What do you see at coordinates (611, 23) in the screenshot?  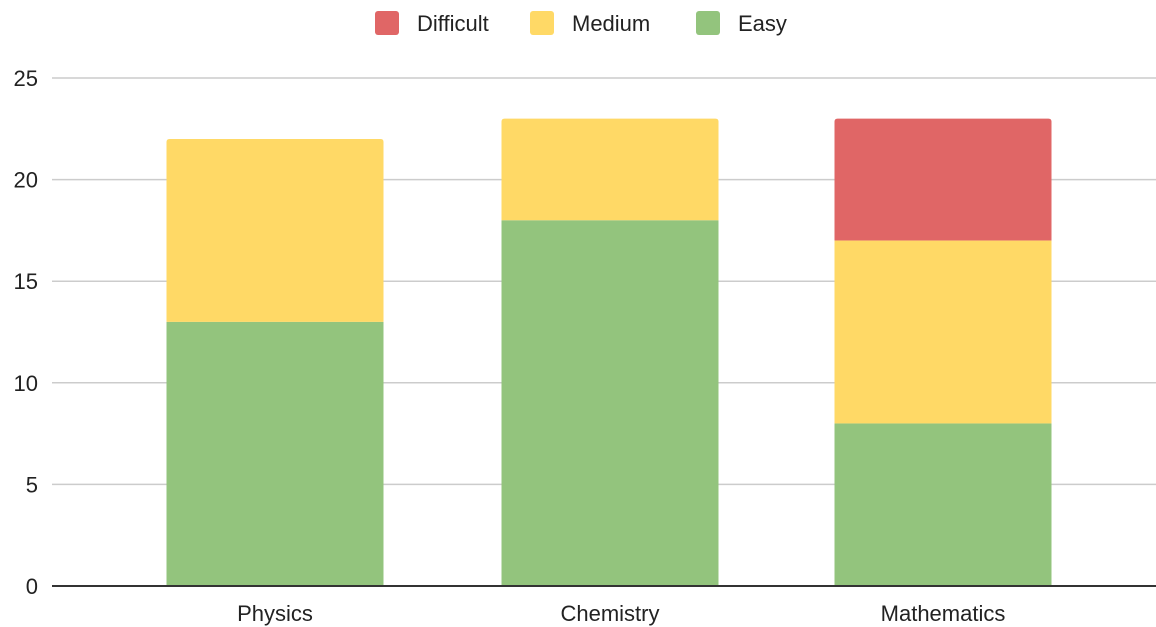 I see `legend-label-medium: Medium` at bounding box center [611, 23].